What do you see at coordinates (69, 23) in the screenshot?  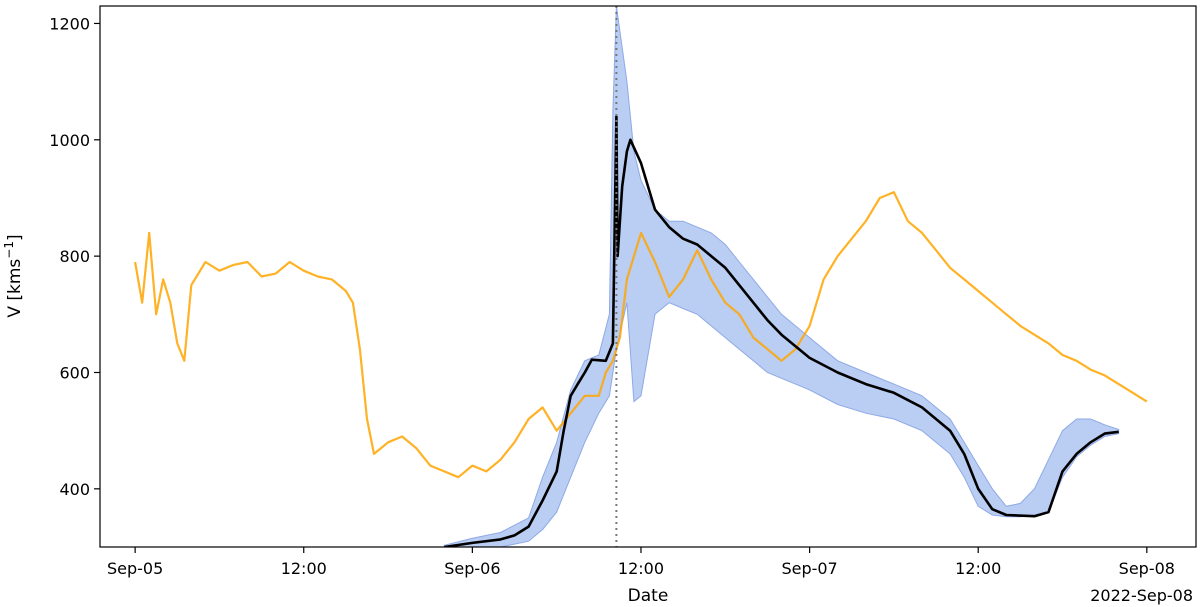 I see `y-tick-label: 1200` at bounding box center [69, 23].